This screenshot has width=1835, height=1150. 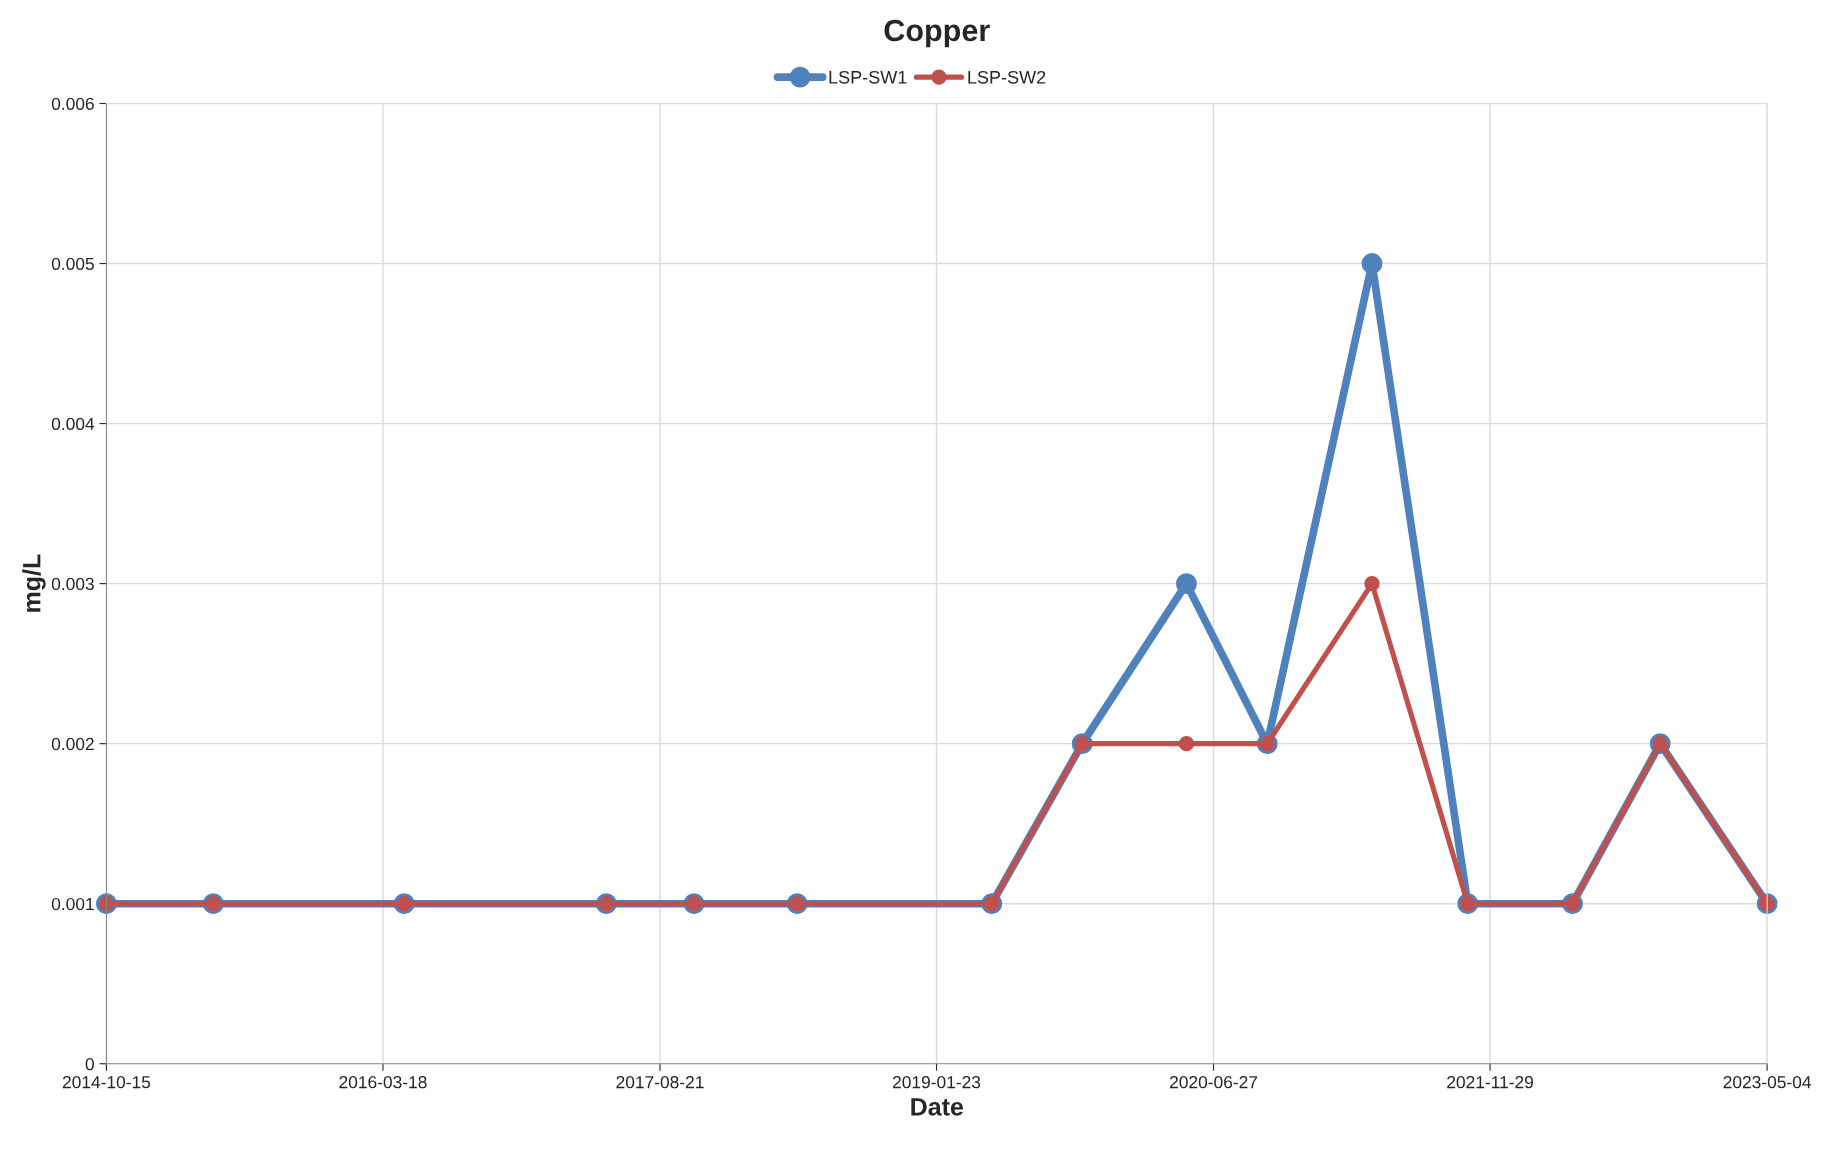 What do you see at coordinates (72, 103) in the screenshot?
I see `y-tick-label: 0.006` at bounding box center [72, 103].